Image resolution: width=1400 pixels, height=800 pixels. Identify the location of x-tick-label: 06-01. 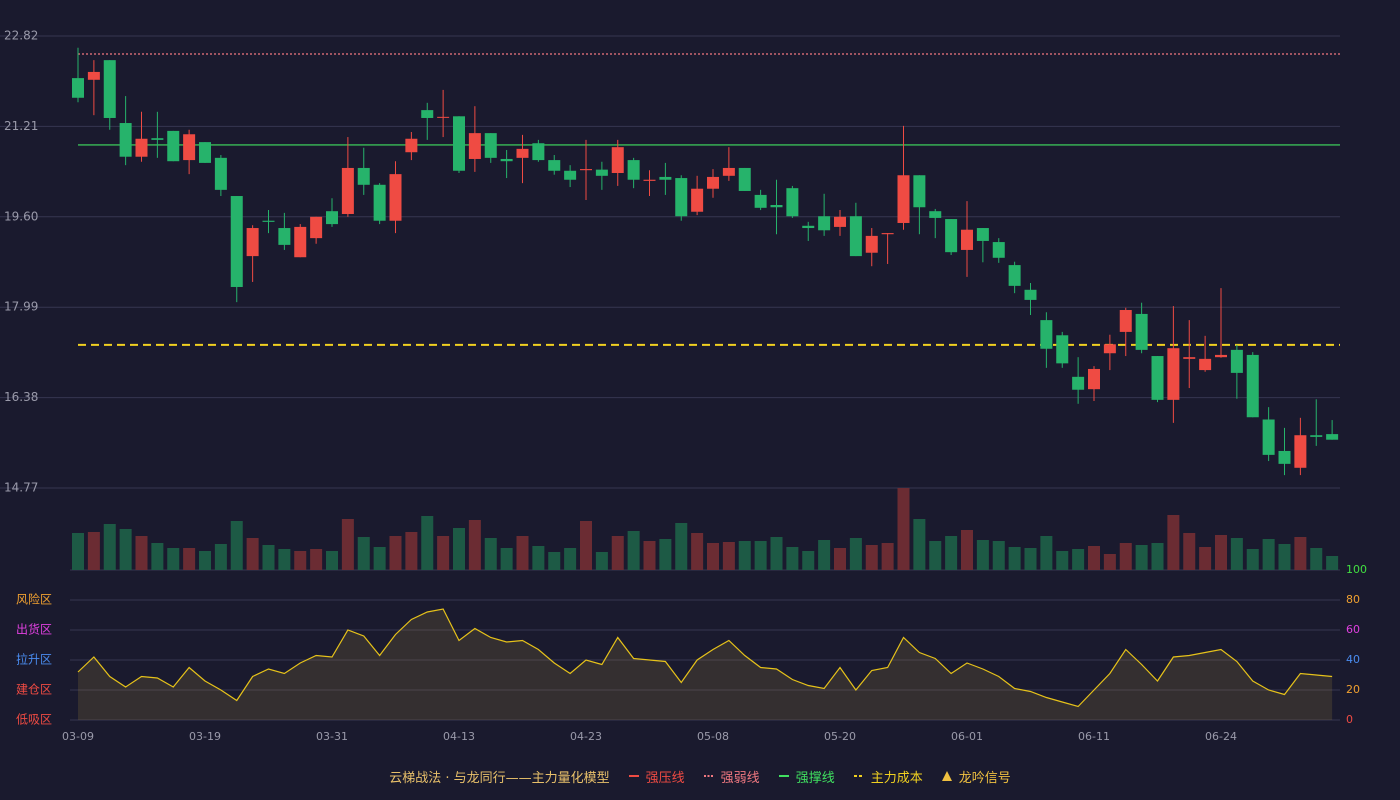
(967, 736).